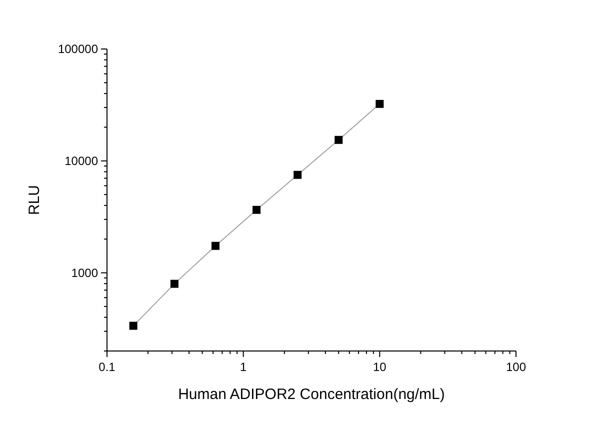 The height and width of the screenshot is (421, 600). I want to click on x-tick-label: 1, so click(243, 367).